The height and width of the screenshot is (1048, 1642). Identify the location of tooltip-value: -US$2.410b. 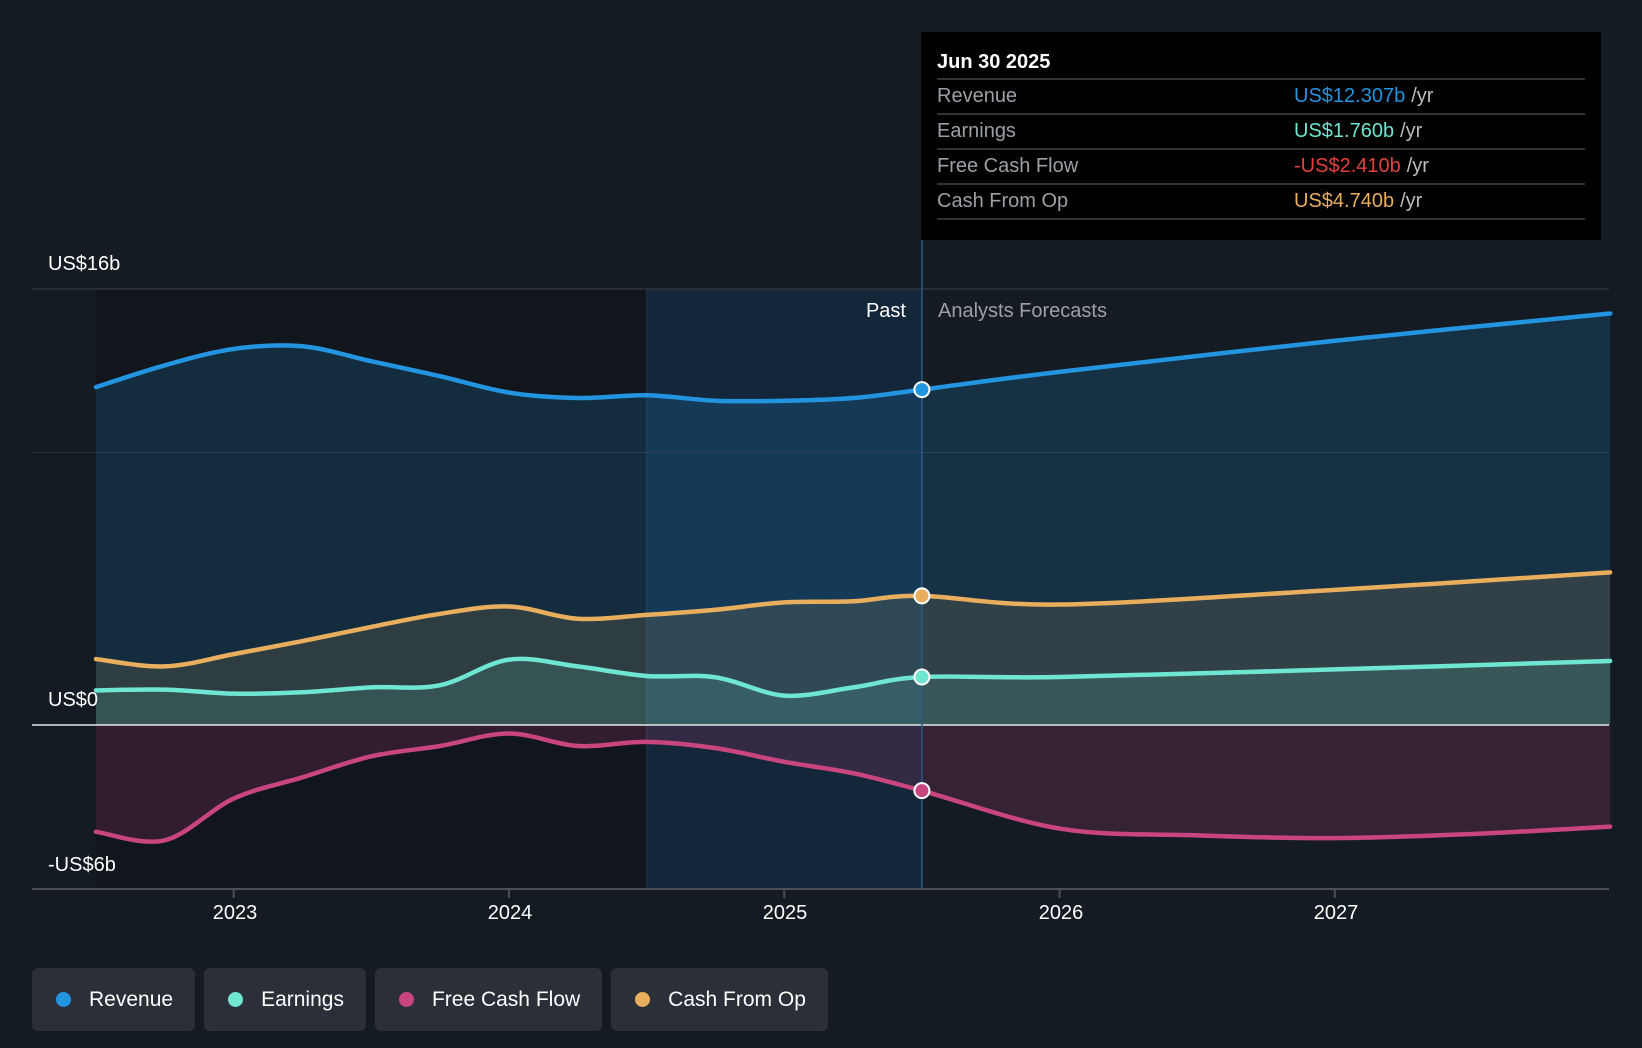
(1347, 166).